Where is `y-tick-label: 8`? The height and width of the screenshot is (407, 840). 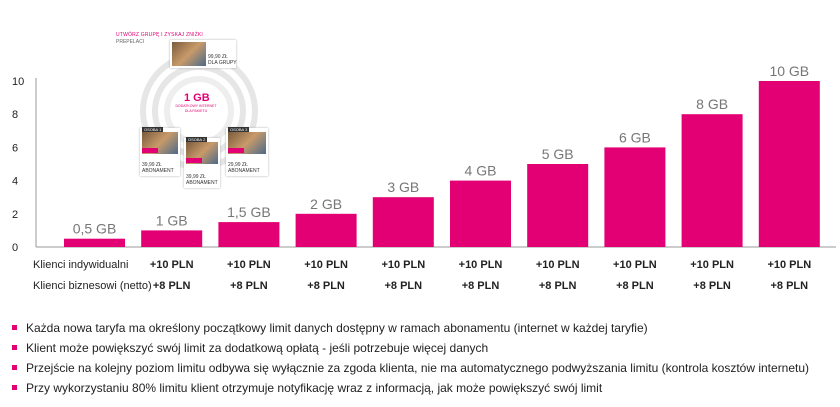
y-tick-label: 8 is located at coordinates (15, 115).